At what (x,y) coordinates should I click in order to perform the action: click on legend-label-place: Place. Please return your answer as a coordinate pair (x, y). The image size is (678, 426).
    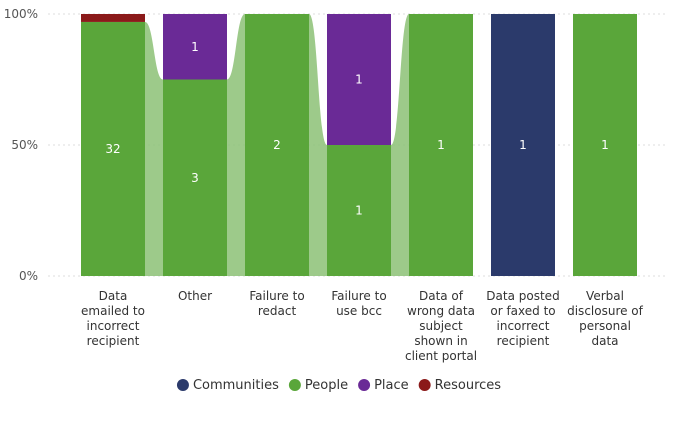
    Looking at the image, I should click on (391, 385).